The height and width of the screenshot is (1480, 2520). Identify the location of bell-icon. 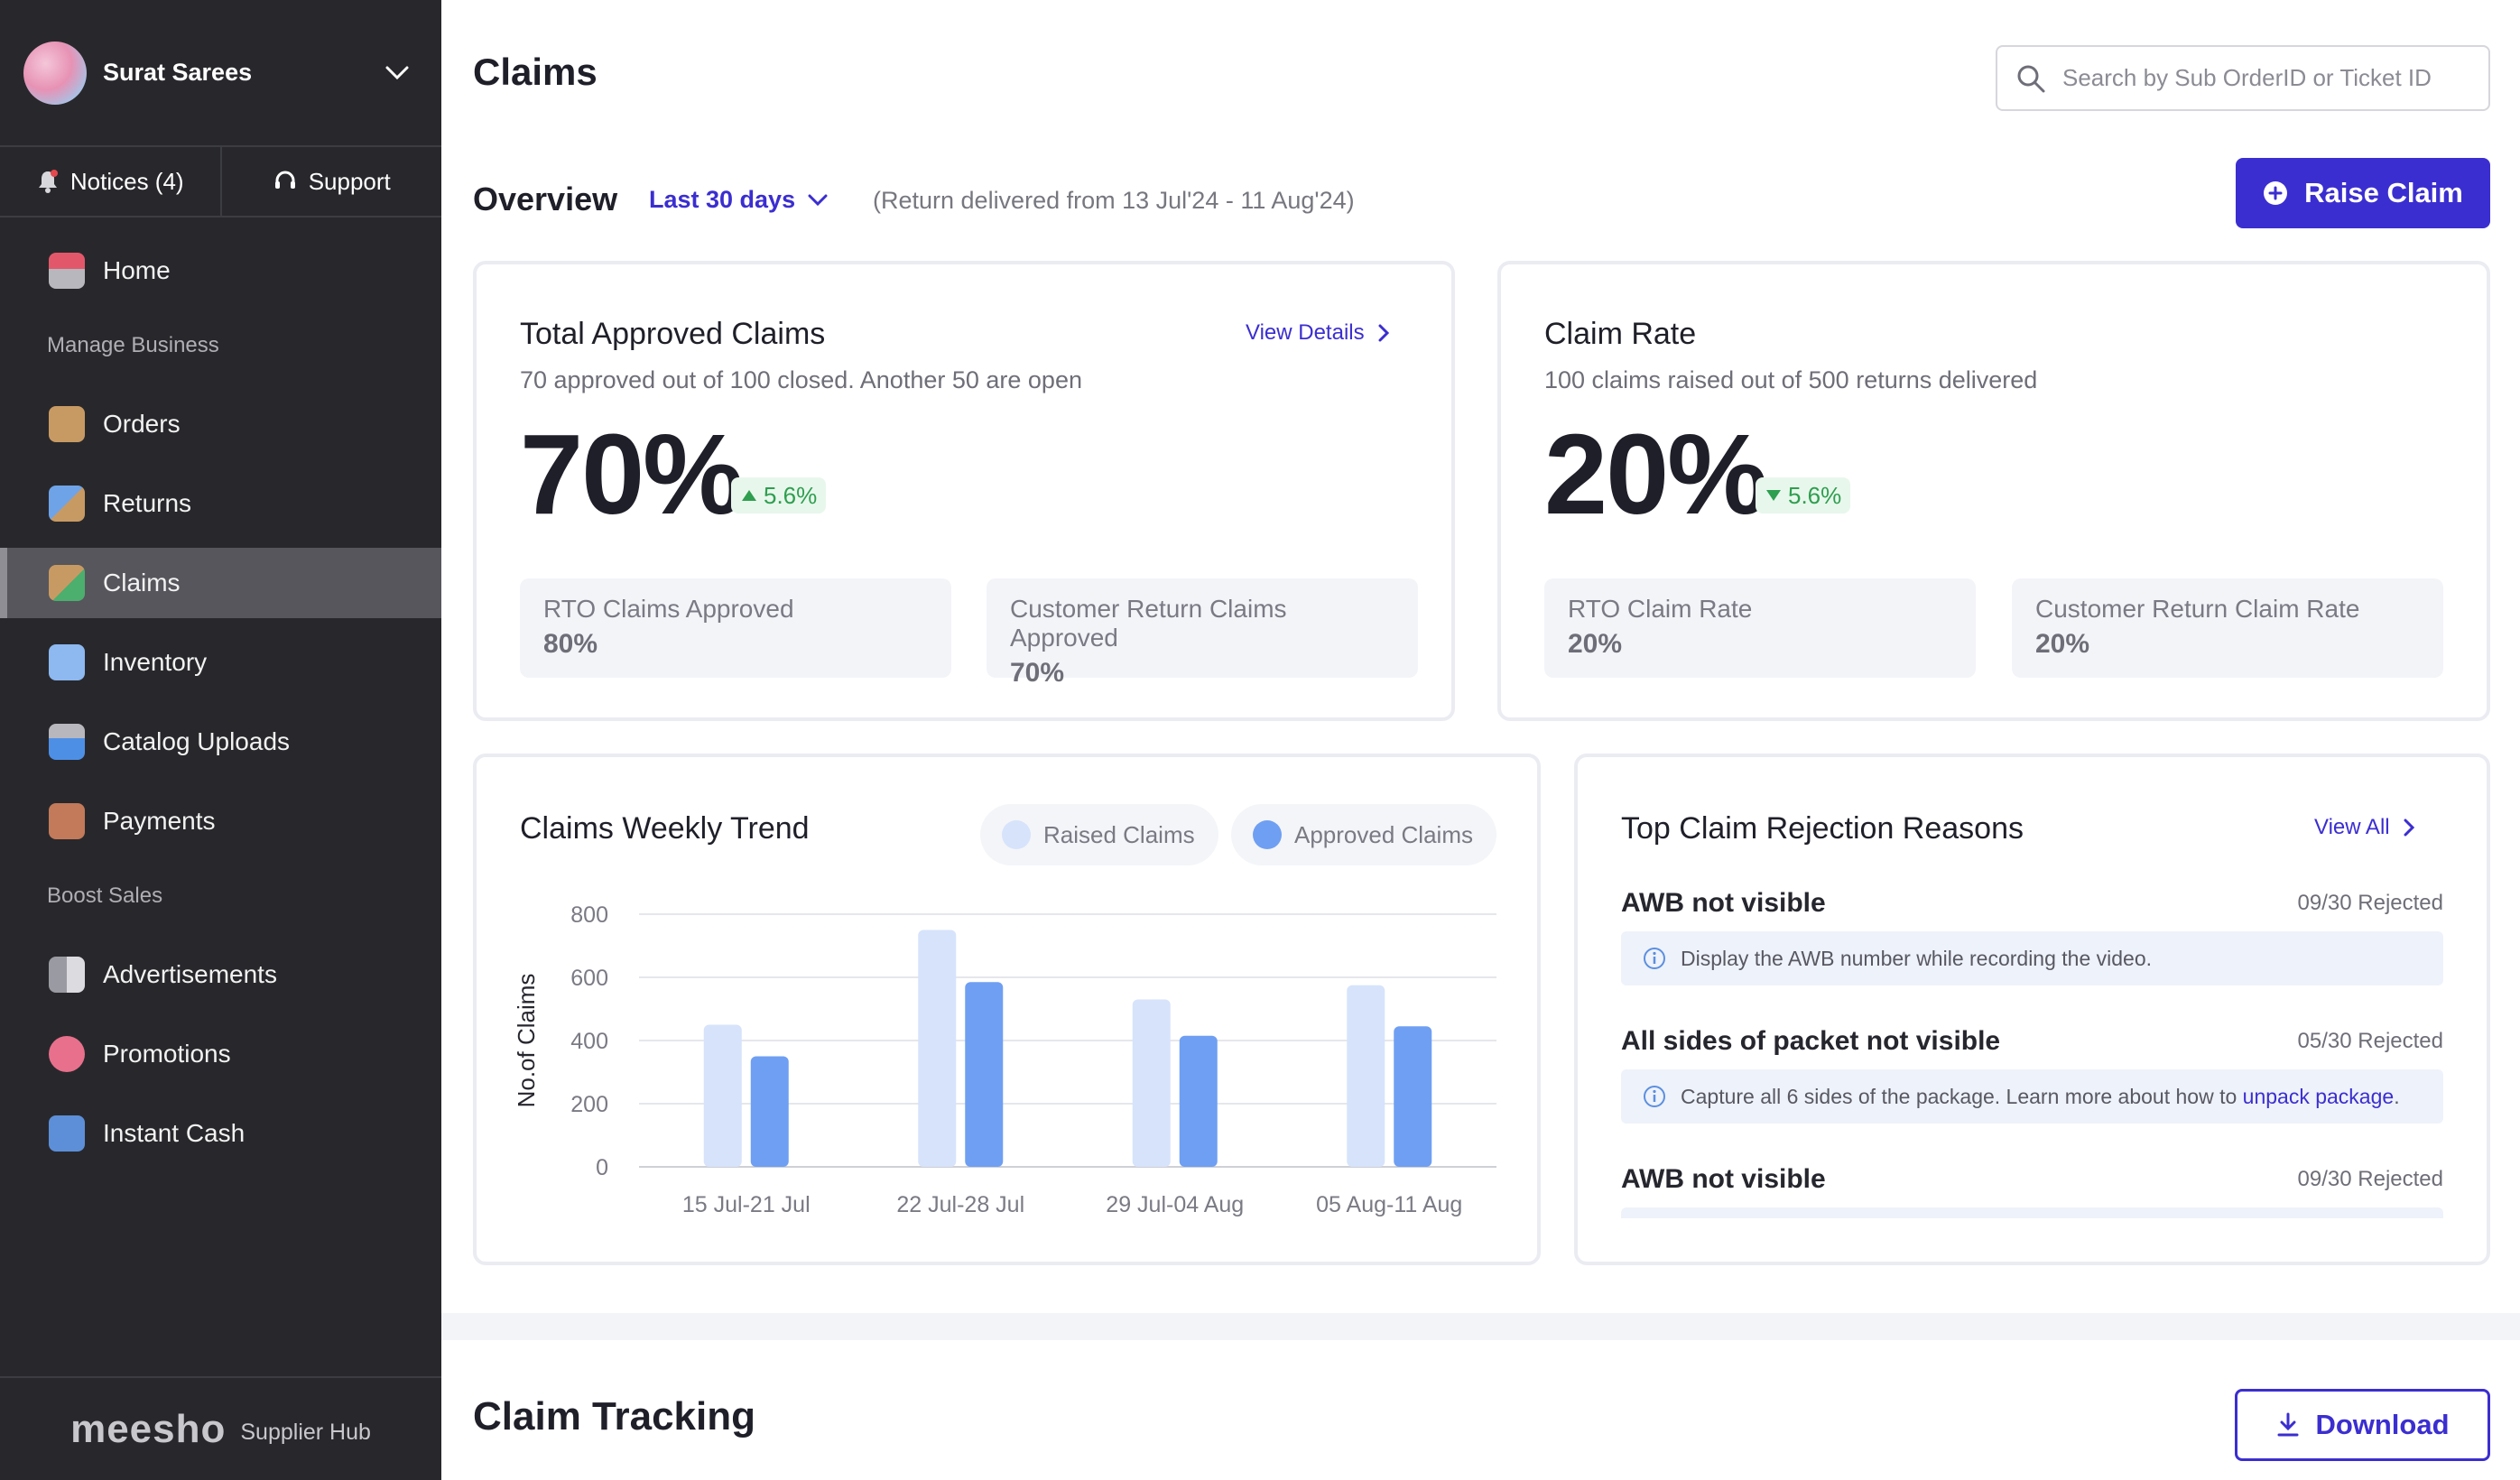
(48, 181).